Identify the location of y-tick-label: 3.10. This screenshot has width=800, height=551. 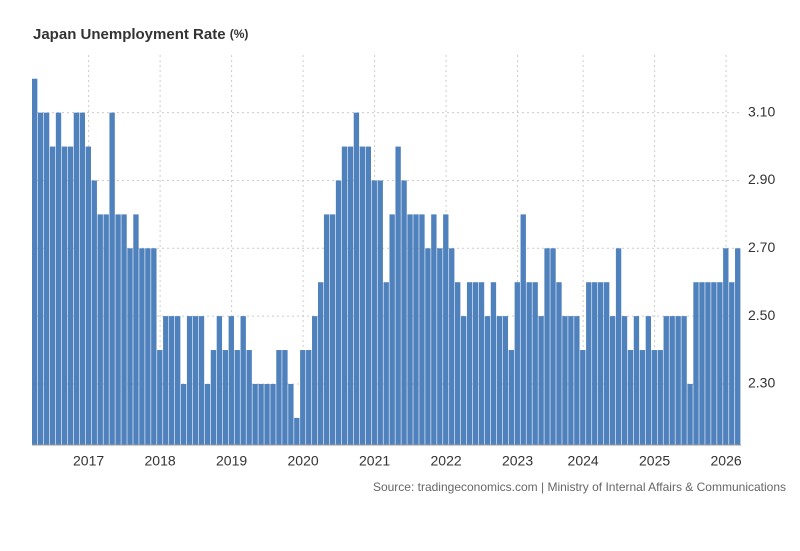
(761, 111).